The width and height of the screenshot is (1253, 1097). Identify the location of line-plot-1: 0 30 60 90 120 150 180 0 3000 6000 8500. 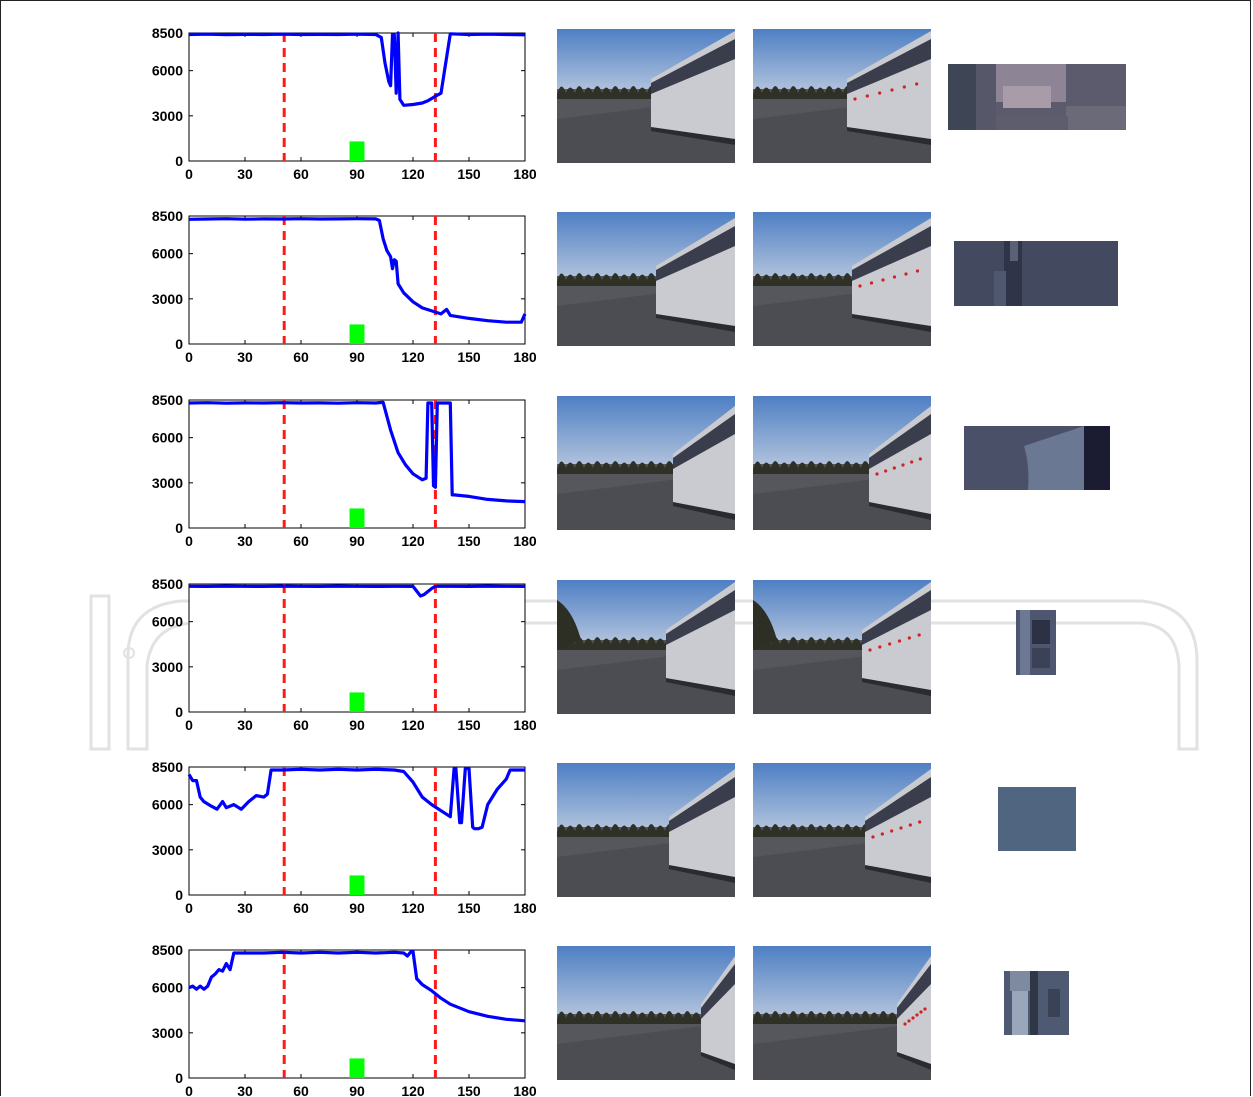
(344, 103).